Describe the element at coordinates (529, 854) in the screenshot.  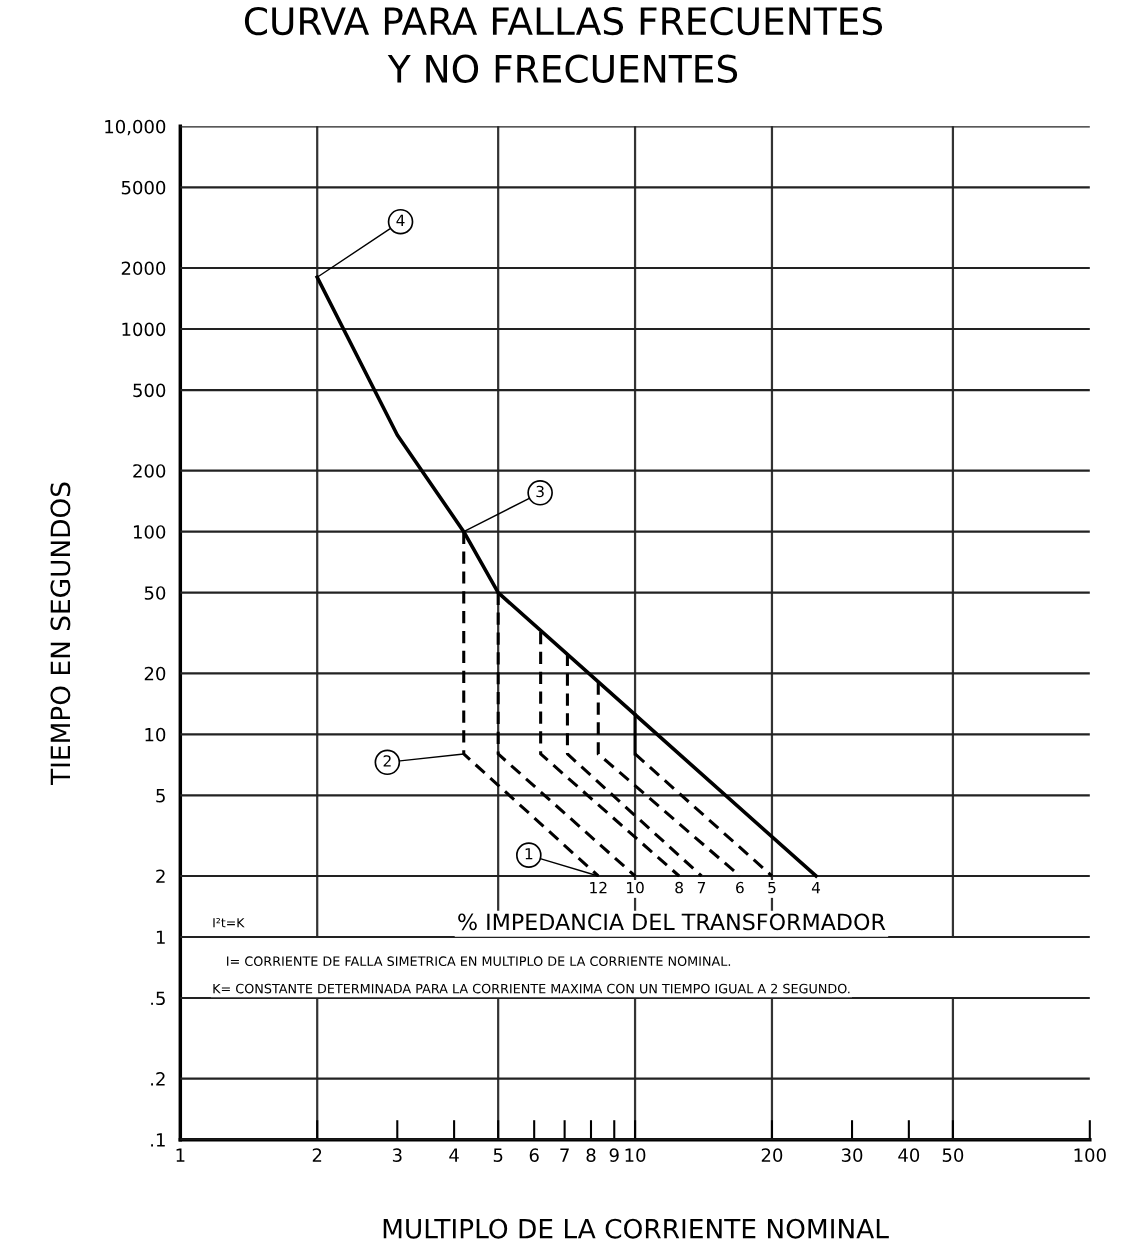
I see `annotation: 1` at that location.